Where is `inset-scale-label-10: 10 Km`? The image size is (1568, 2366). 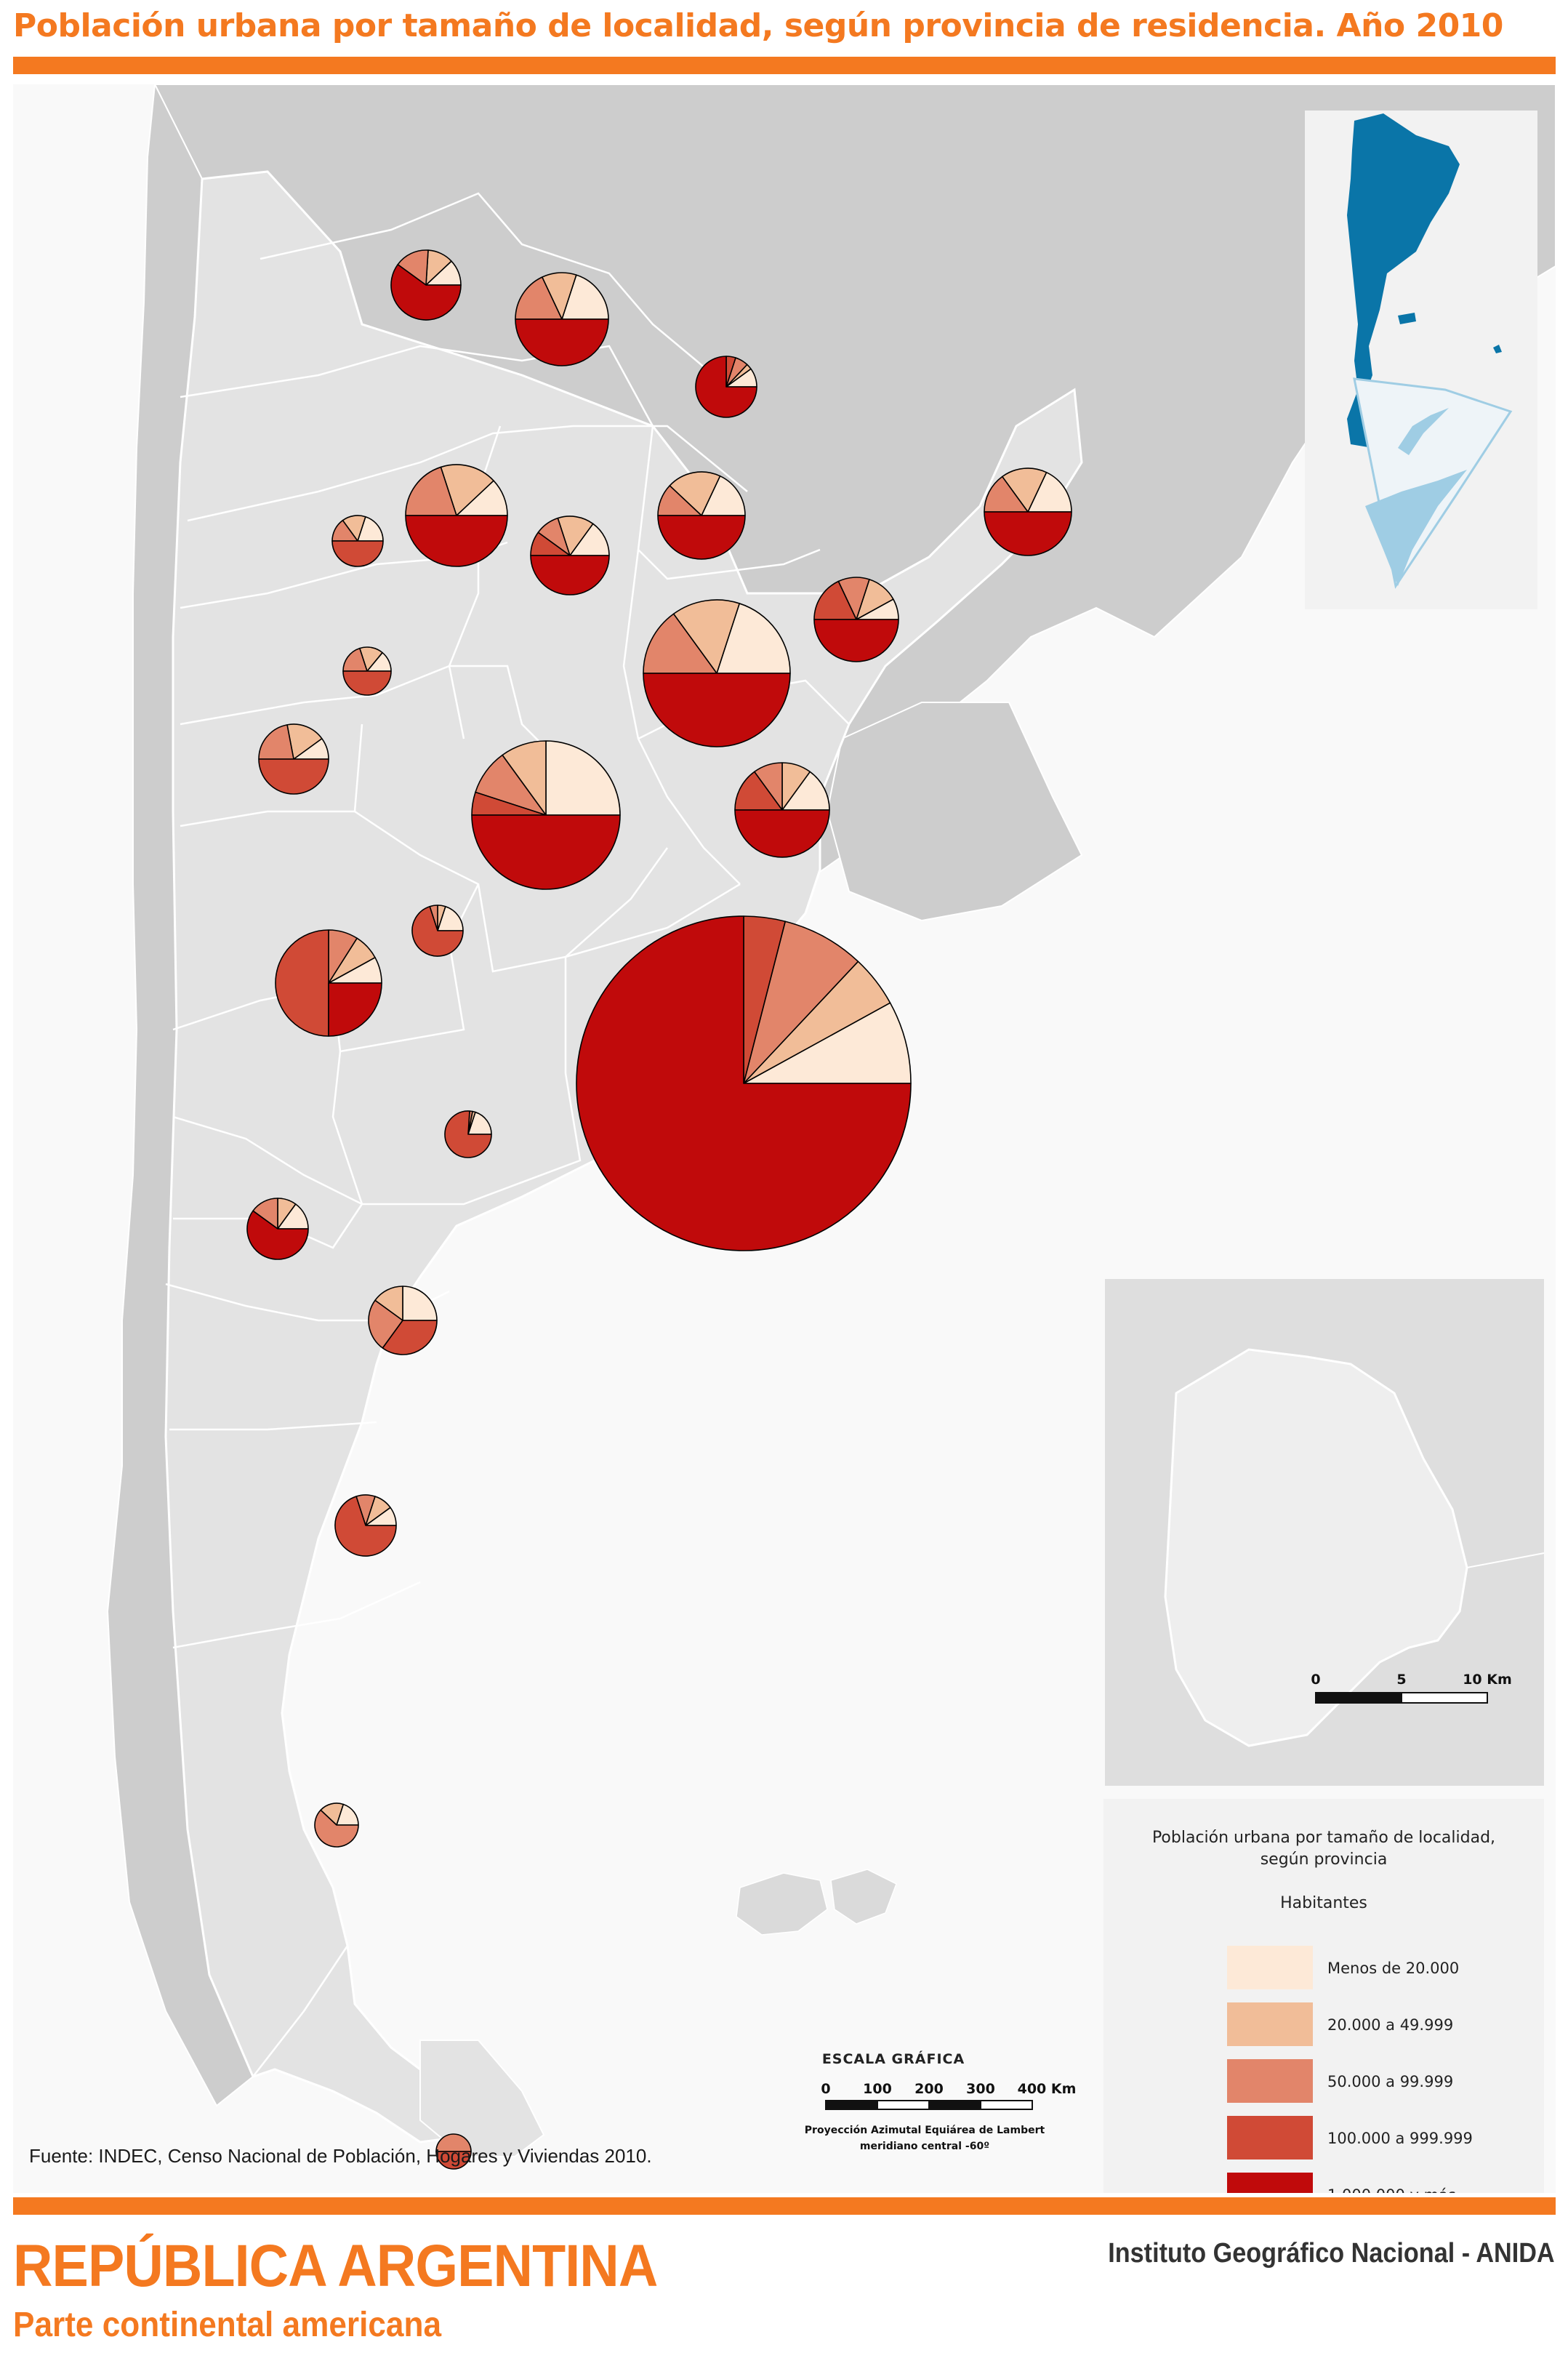 inset-scale-label-10: 10 Km is located at coordinates (1487, 1680).